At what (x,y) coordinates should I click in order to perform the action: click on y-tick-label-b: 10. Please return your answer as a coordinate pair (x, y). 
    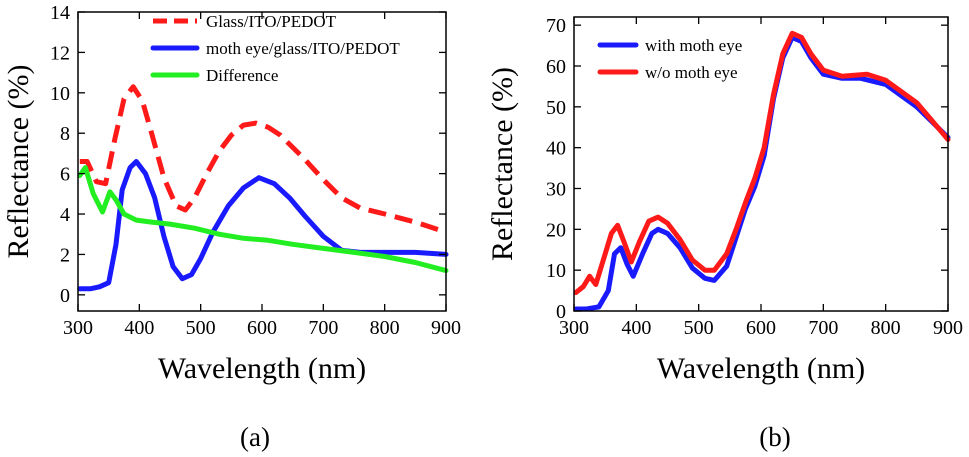
    Looking at the image, I should click on (556, 271).